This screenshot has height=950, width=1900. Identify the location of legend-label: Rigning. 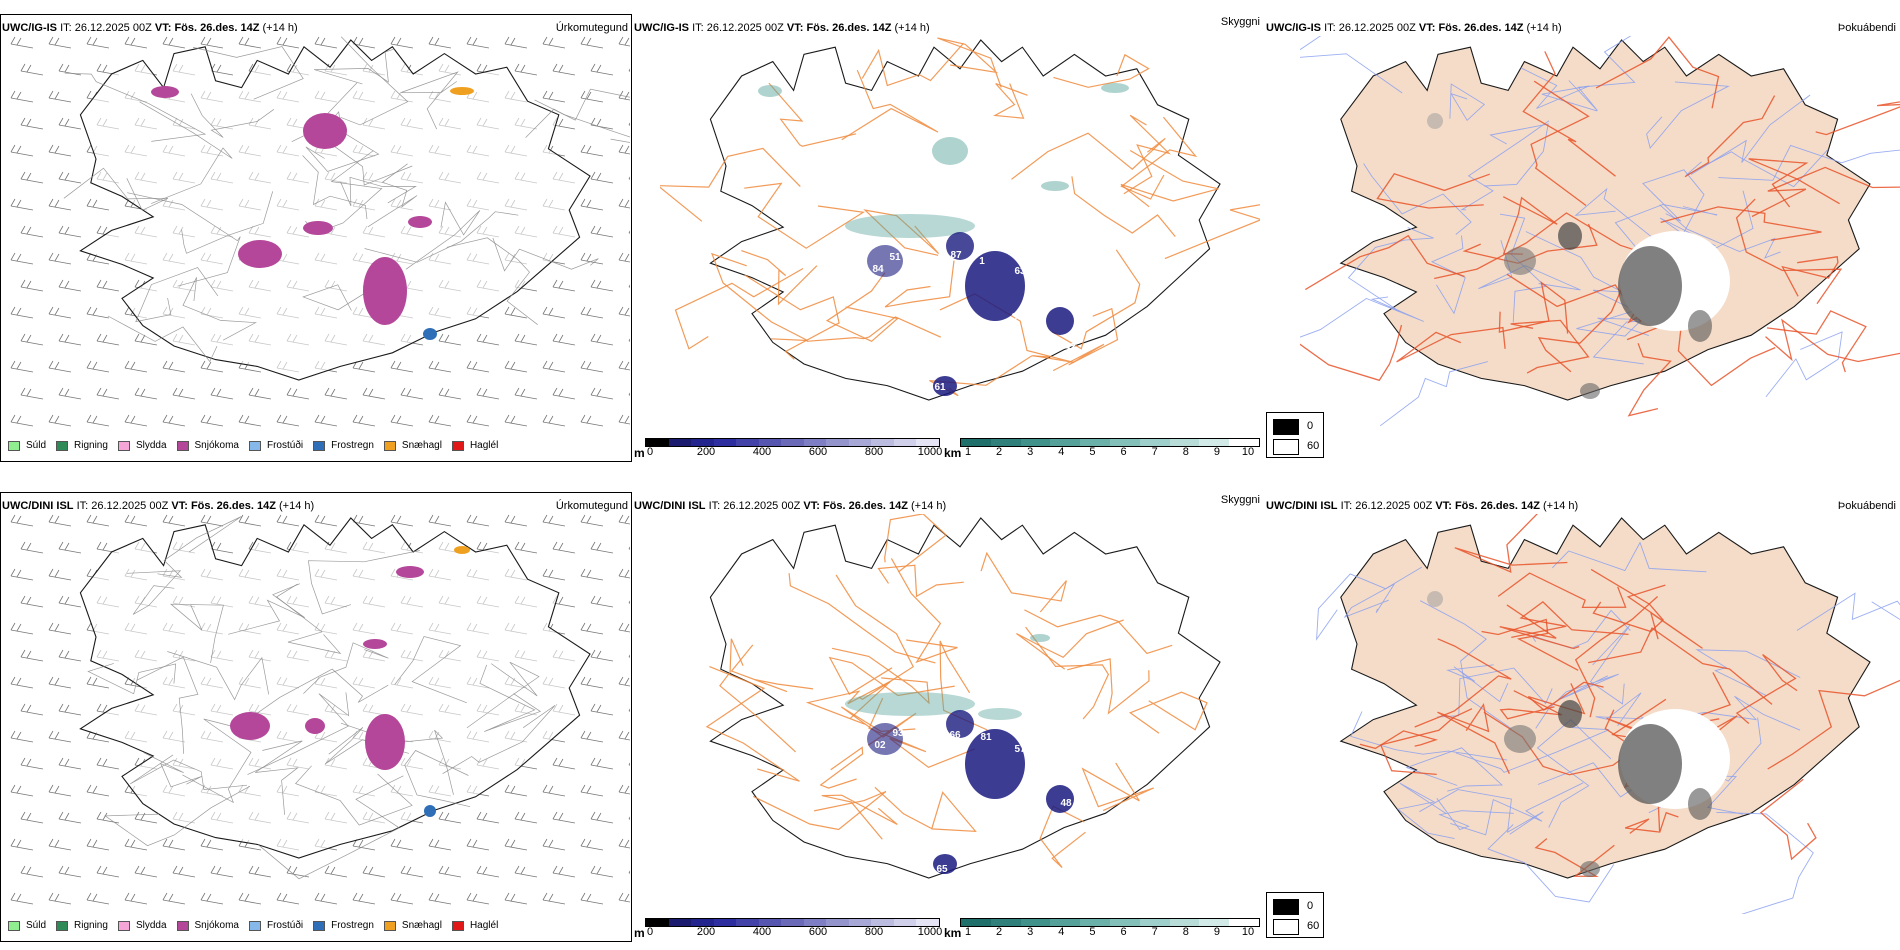
(91, 445).